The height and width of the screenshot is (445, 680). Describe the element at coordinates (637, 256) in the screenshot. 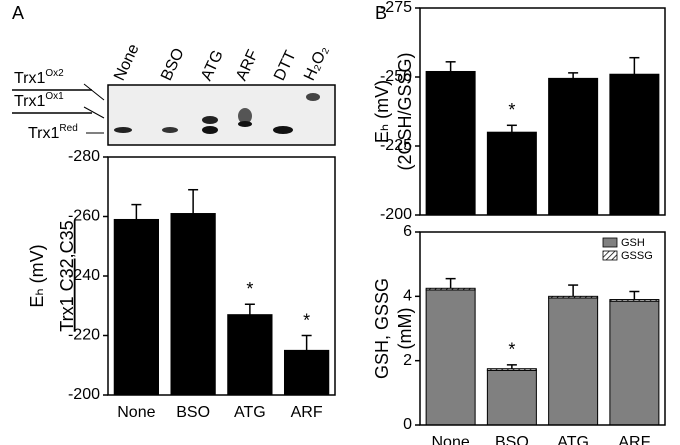

I see `legend-label: GSSG` at that location.